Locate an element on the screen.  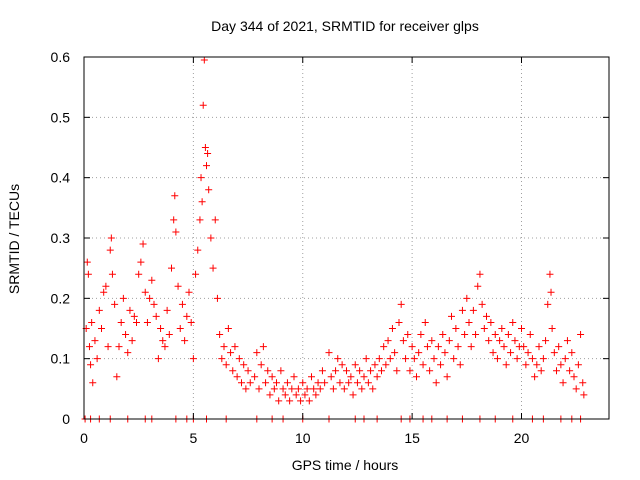
x-tick-label: 20 is located at coordinates (522, 438).